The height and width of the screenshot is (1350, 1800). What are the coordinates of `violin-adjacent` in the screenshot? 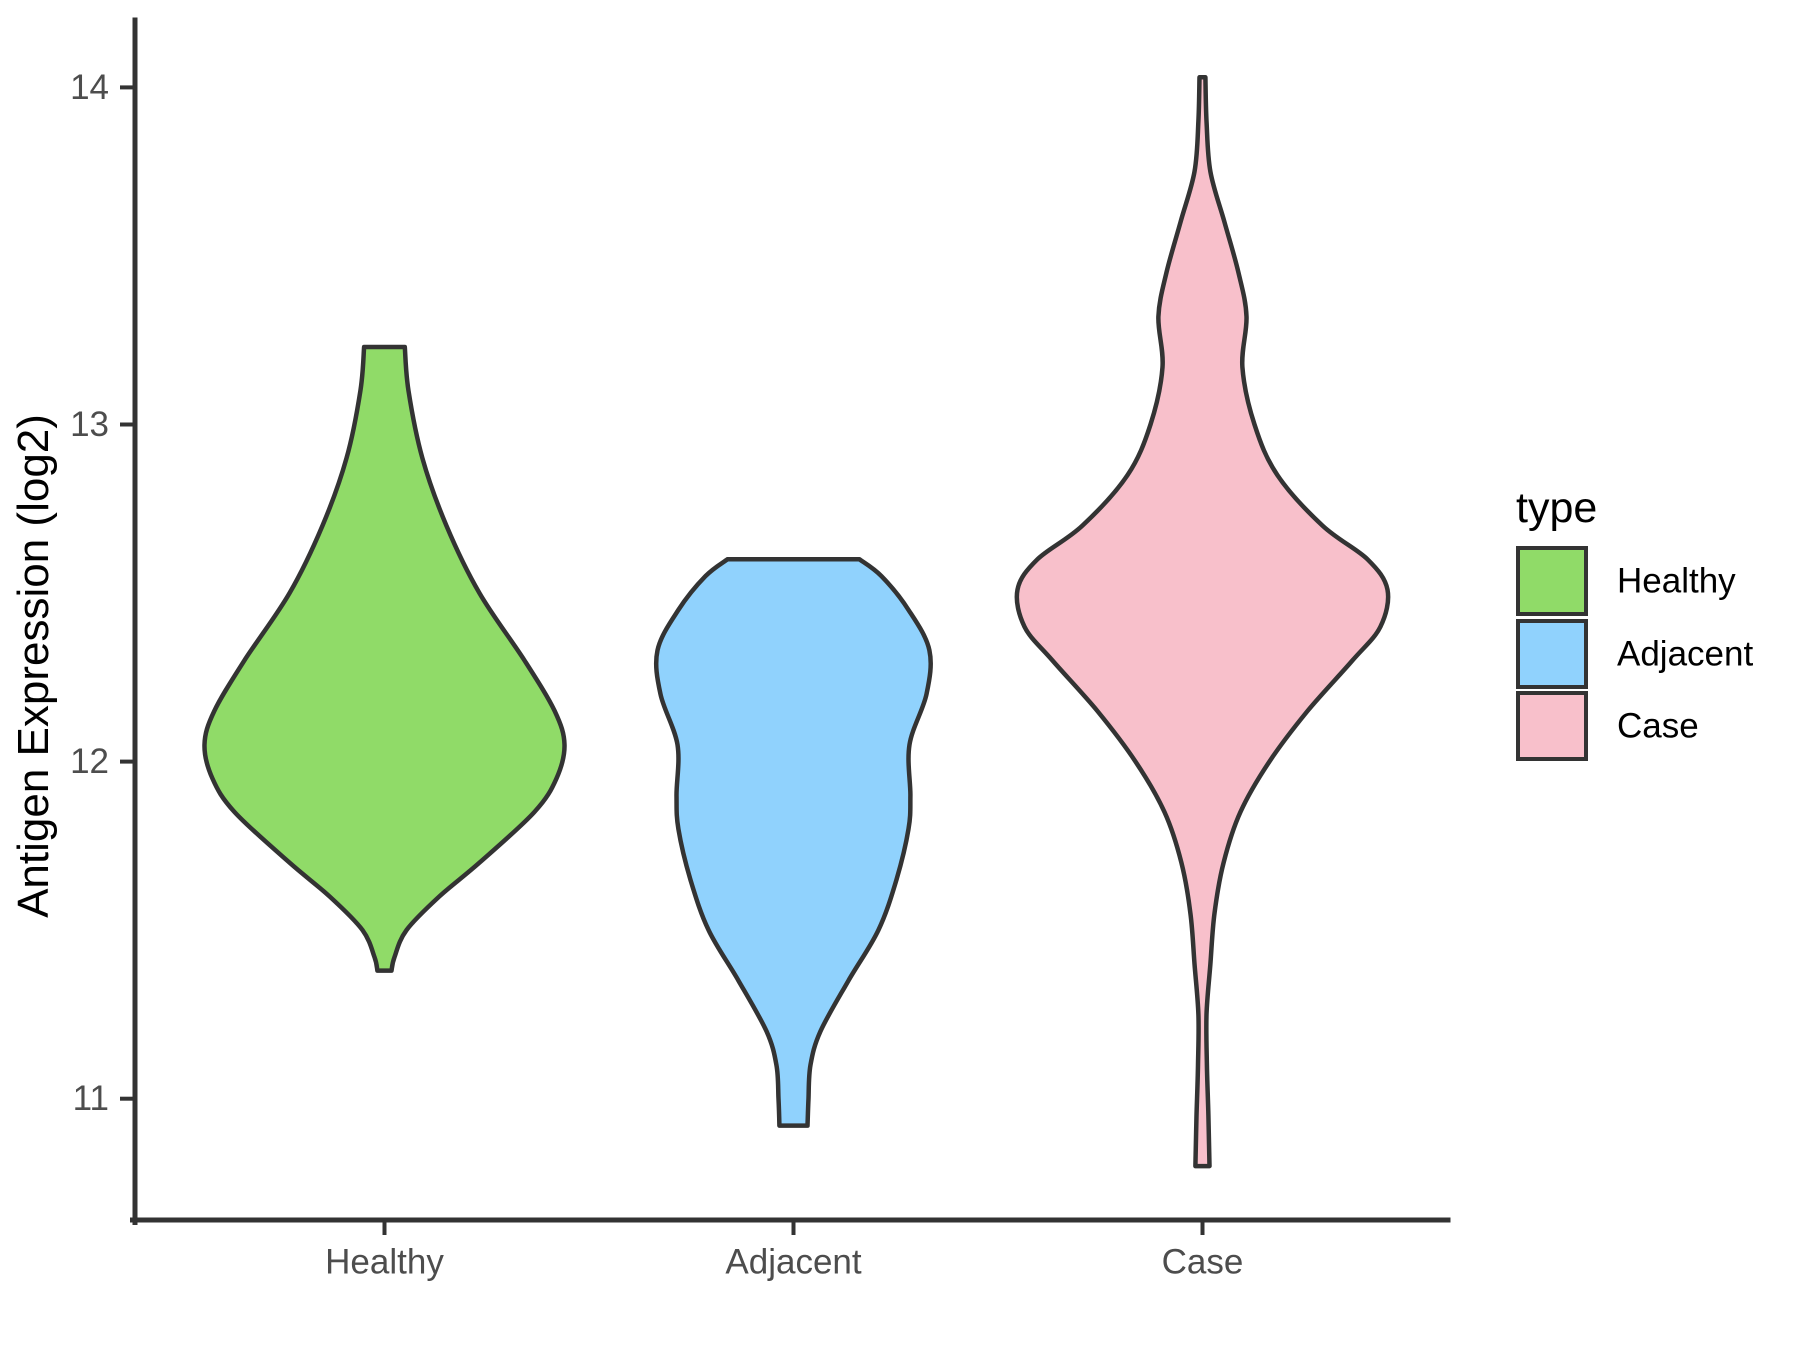 It's located at (793, 842).